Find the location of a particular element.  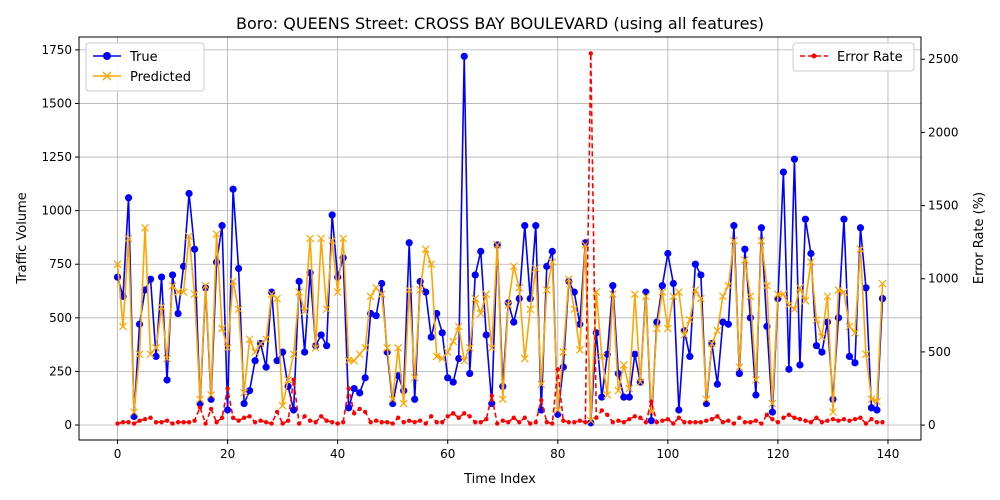

y-tick-label: 500 is located at coordinates (60, 318).